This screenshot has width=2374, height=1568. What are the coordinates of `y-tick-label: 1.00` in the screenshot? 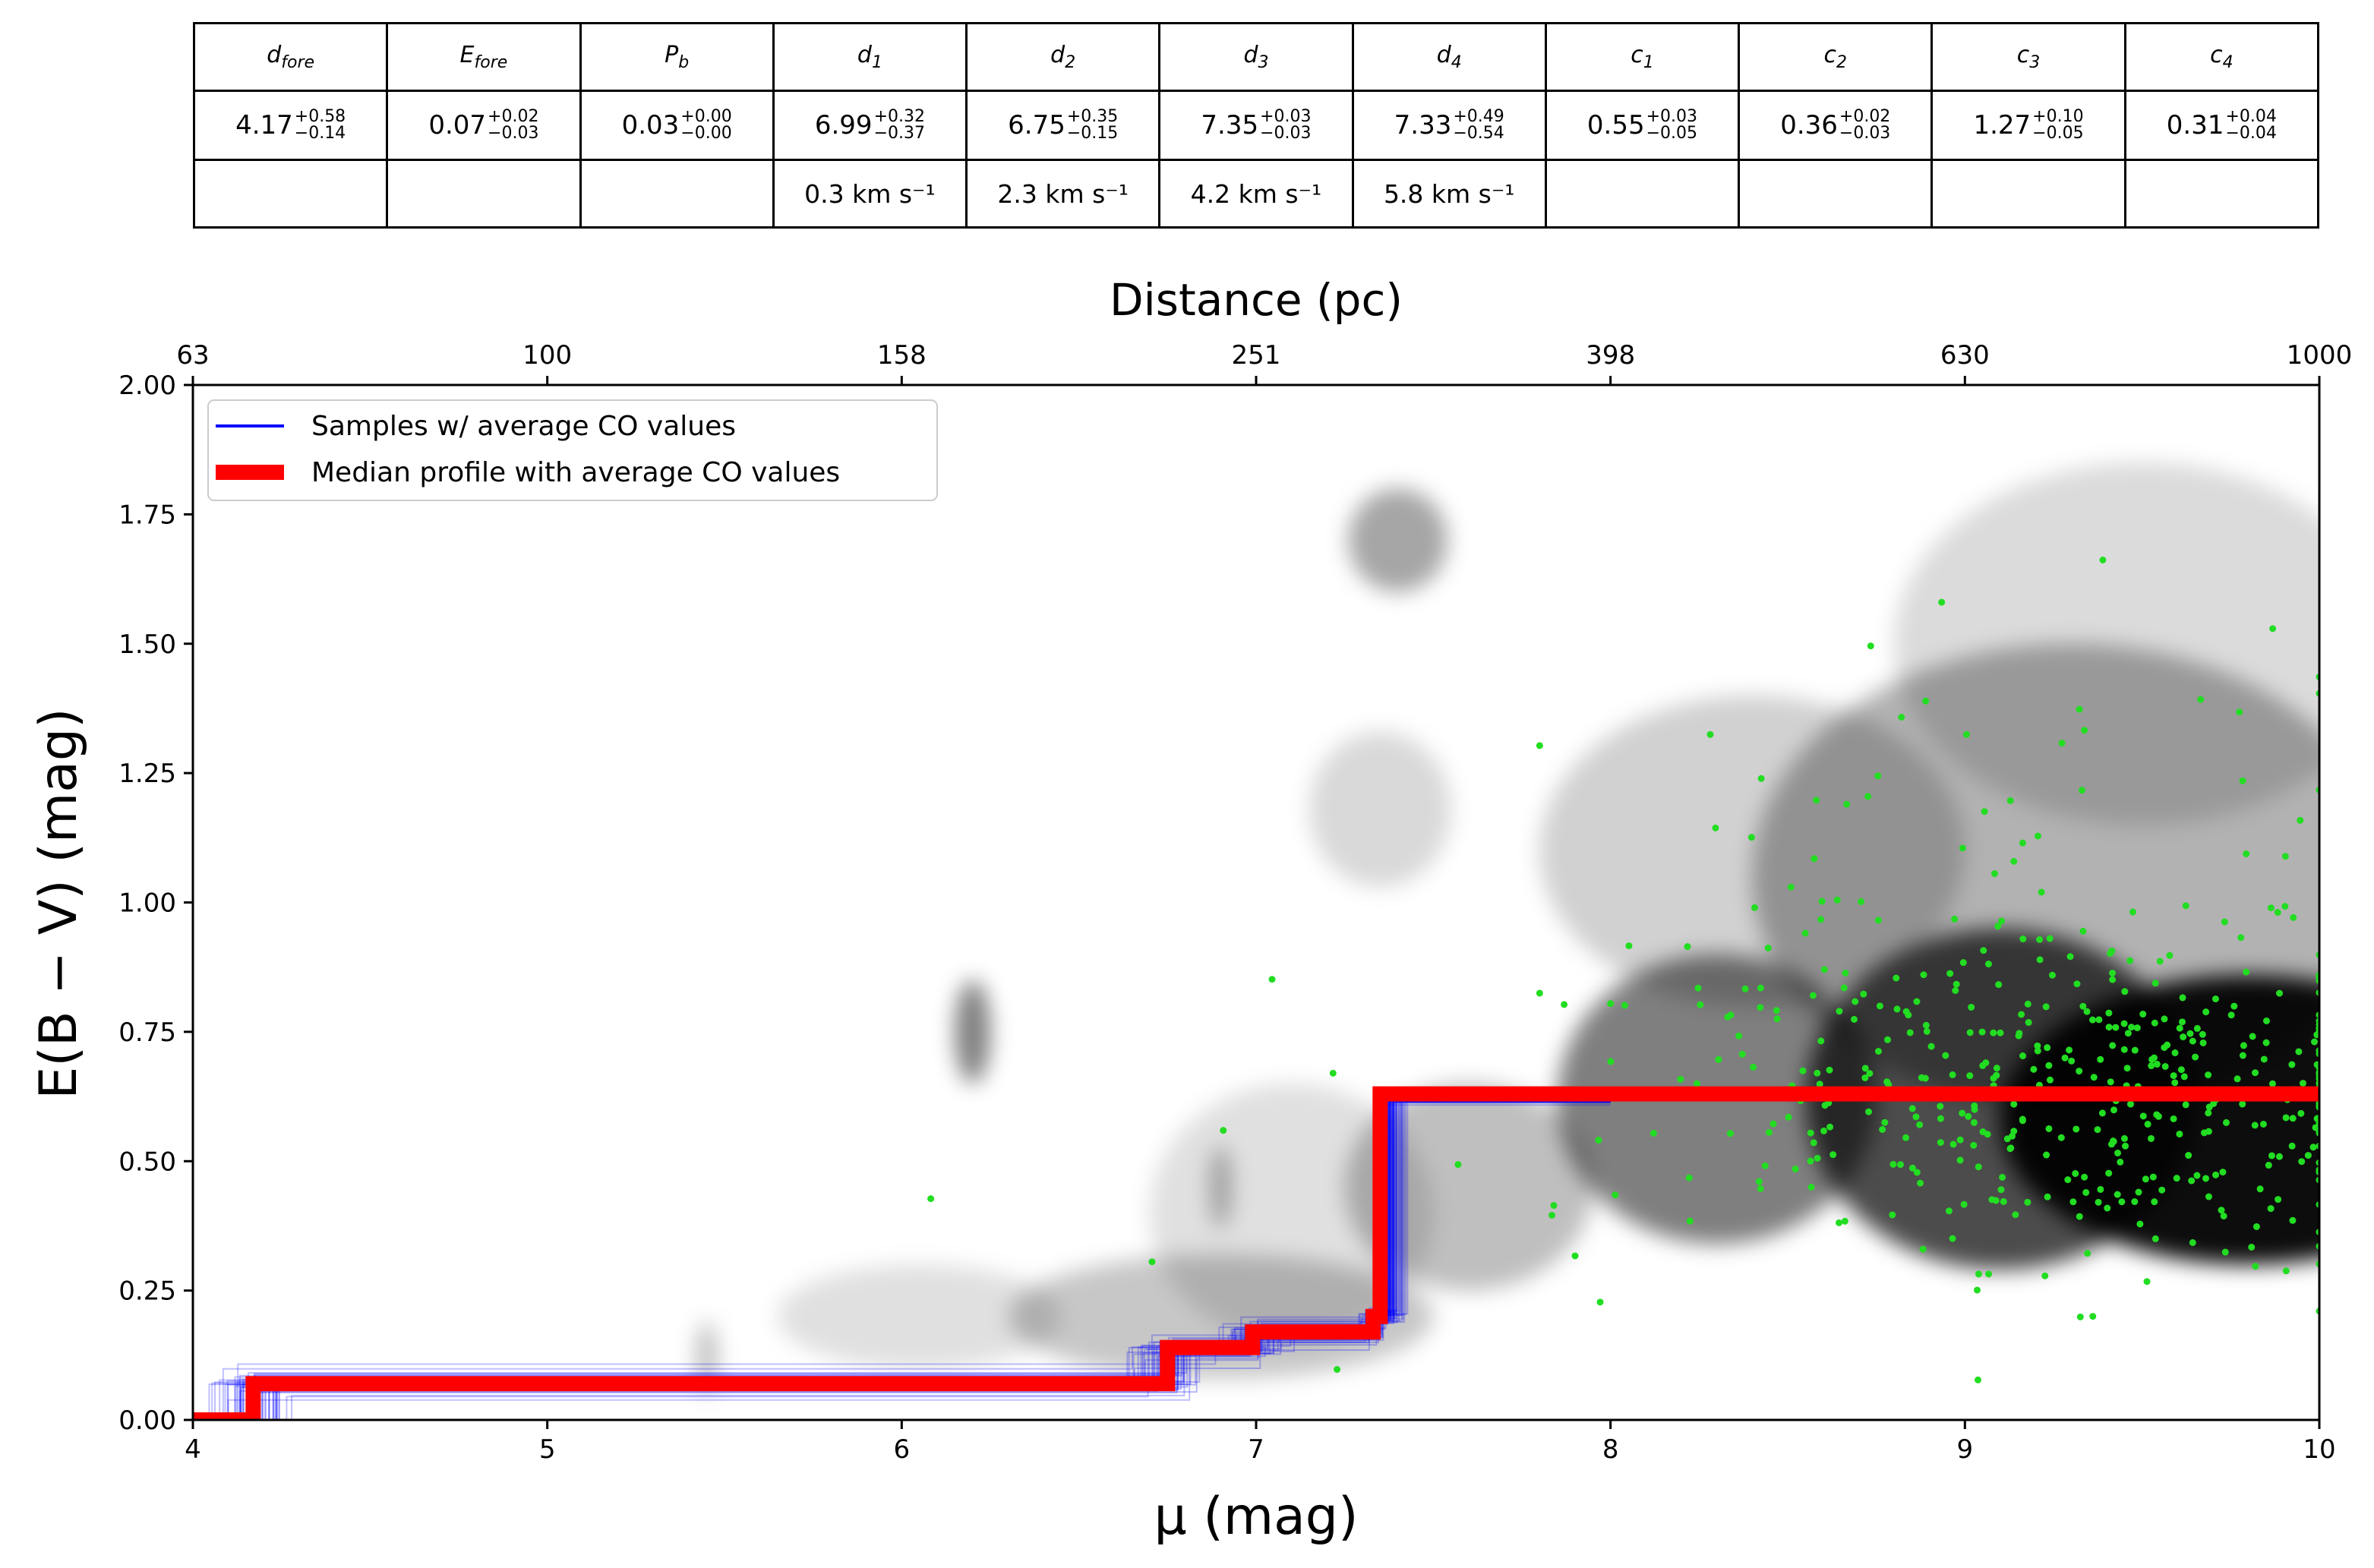 It's located at (147, 904).